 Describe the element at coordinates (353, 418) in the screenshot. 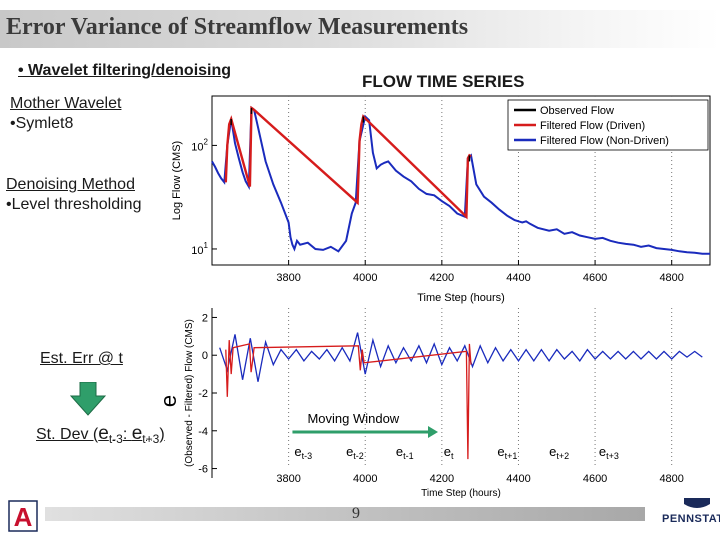

I see `moving-window-label: Moving Window` at that location.